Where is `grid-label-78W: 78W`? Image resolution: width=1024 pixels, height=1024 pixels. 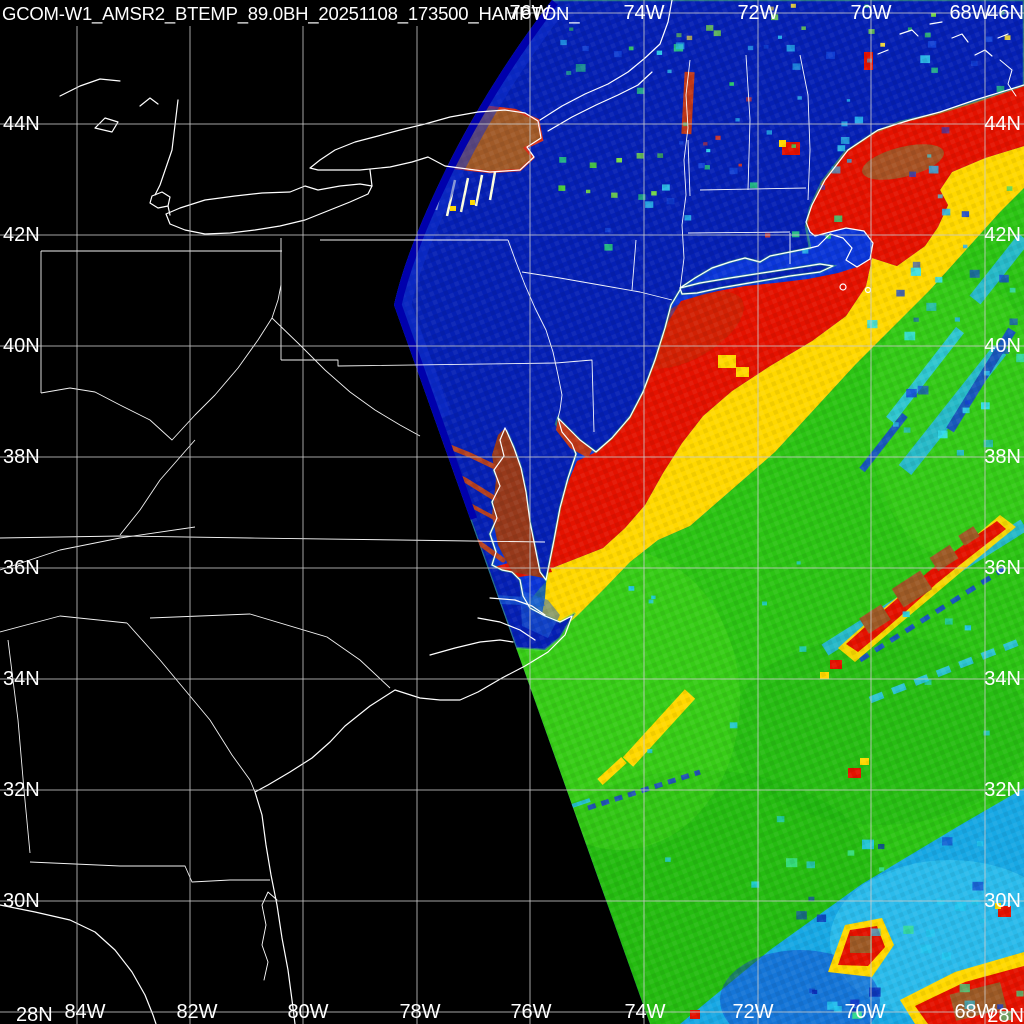
grid-label-78W: 78W is located at coordinates (419, 1012).